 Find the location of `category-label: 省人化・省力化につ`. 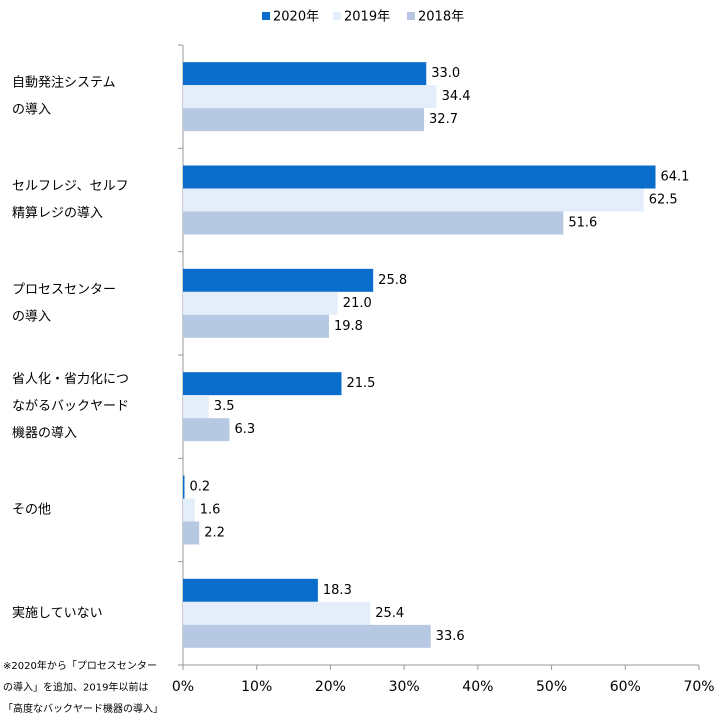

category-label: 省人化・省力化につ is located at coordinates (70, 379).